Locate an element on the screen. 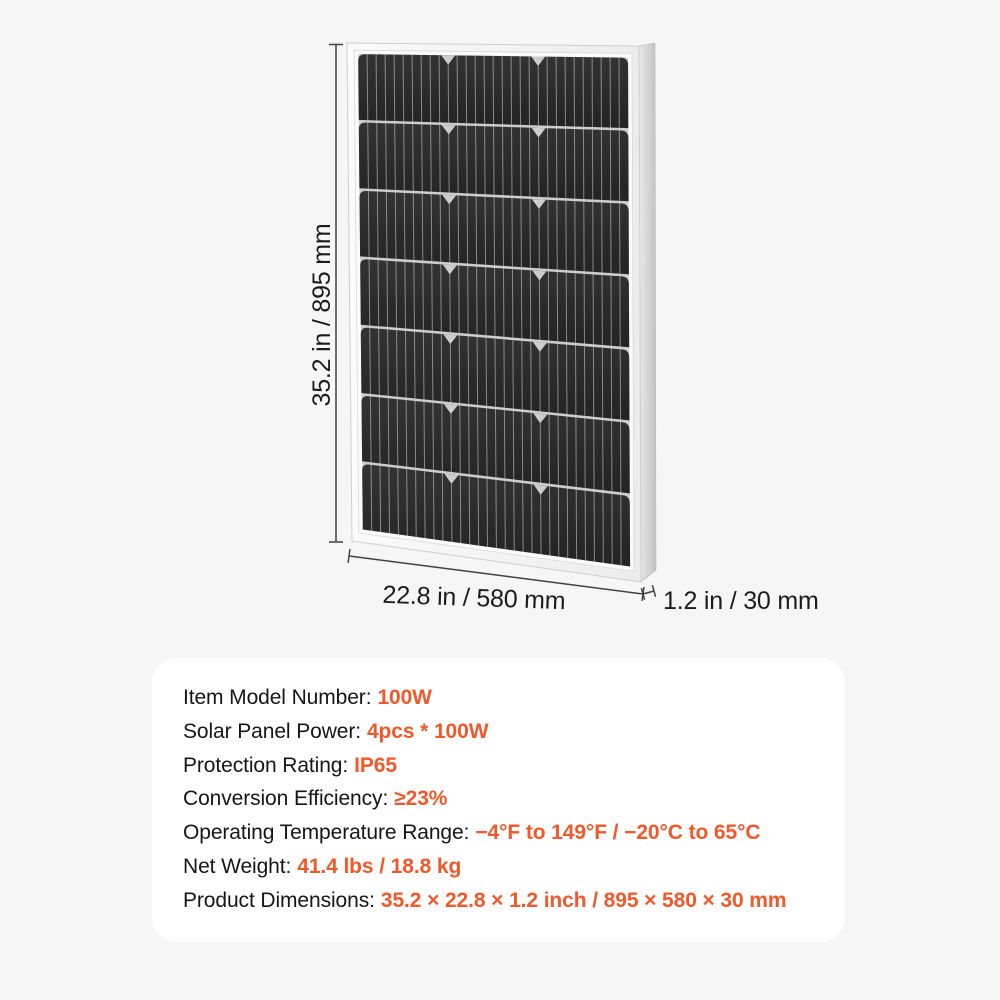 Image resolution: width=1000 pixels, height=1000 pixels. spec-label: Protection Rating: is located at coordinates (266, 765).